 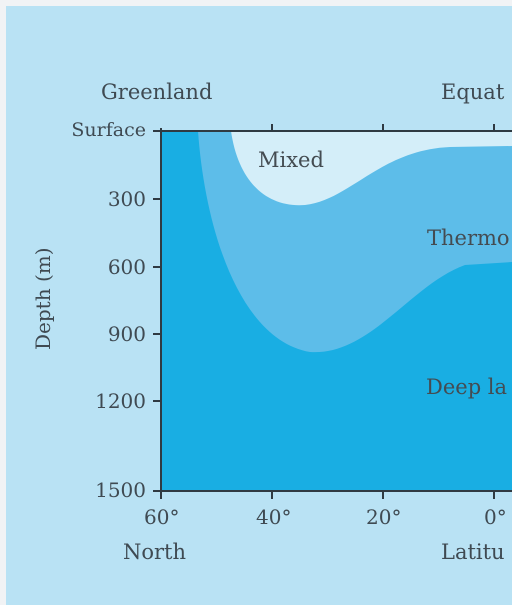 I want to click on mixed-layer-label: Mixed, so click(x=291, y=160).